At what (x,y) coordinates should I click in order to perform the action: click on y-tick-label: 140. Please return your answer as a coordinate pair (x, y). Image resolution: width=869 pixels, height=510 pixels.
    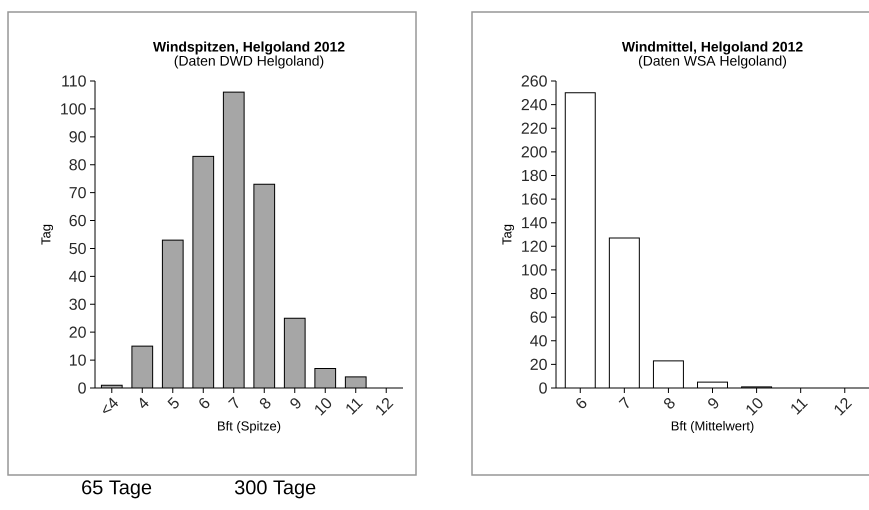
    Looking at the image, I should click on (534, 222).